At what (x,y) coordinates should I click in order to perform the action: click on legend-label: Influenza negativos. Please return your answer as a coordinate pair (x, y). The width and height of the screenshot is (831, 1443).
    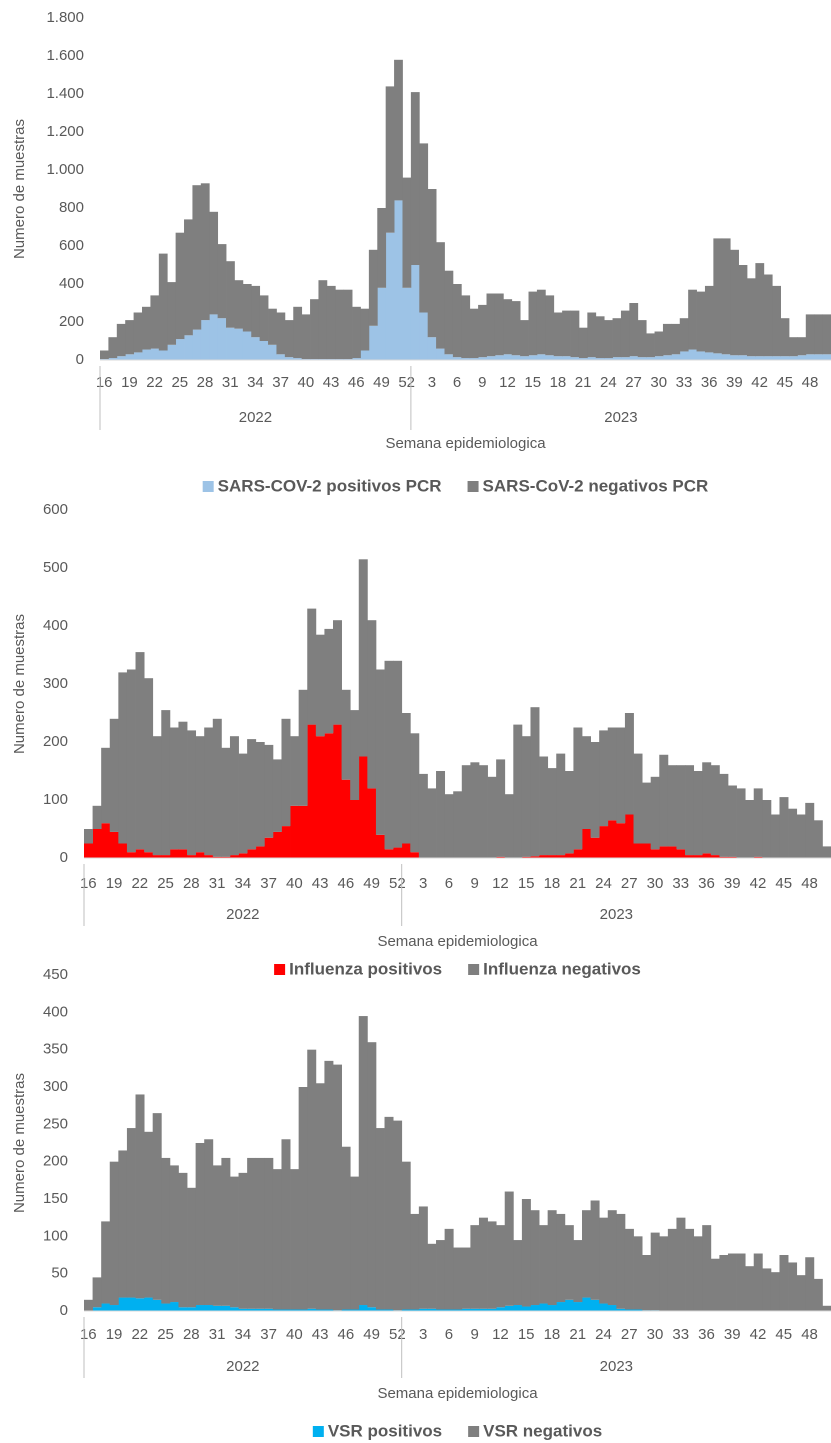
    Looking at the image, I should click on (562, 968).